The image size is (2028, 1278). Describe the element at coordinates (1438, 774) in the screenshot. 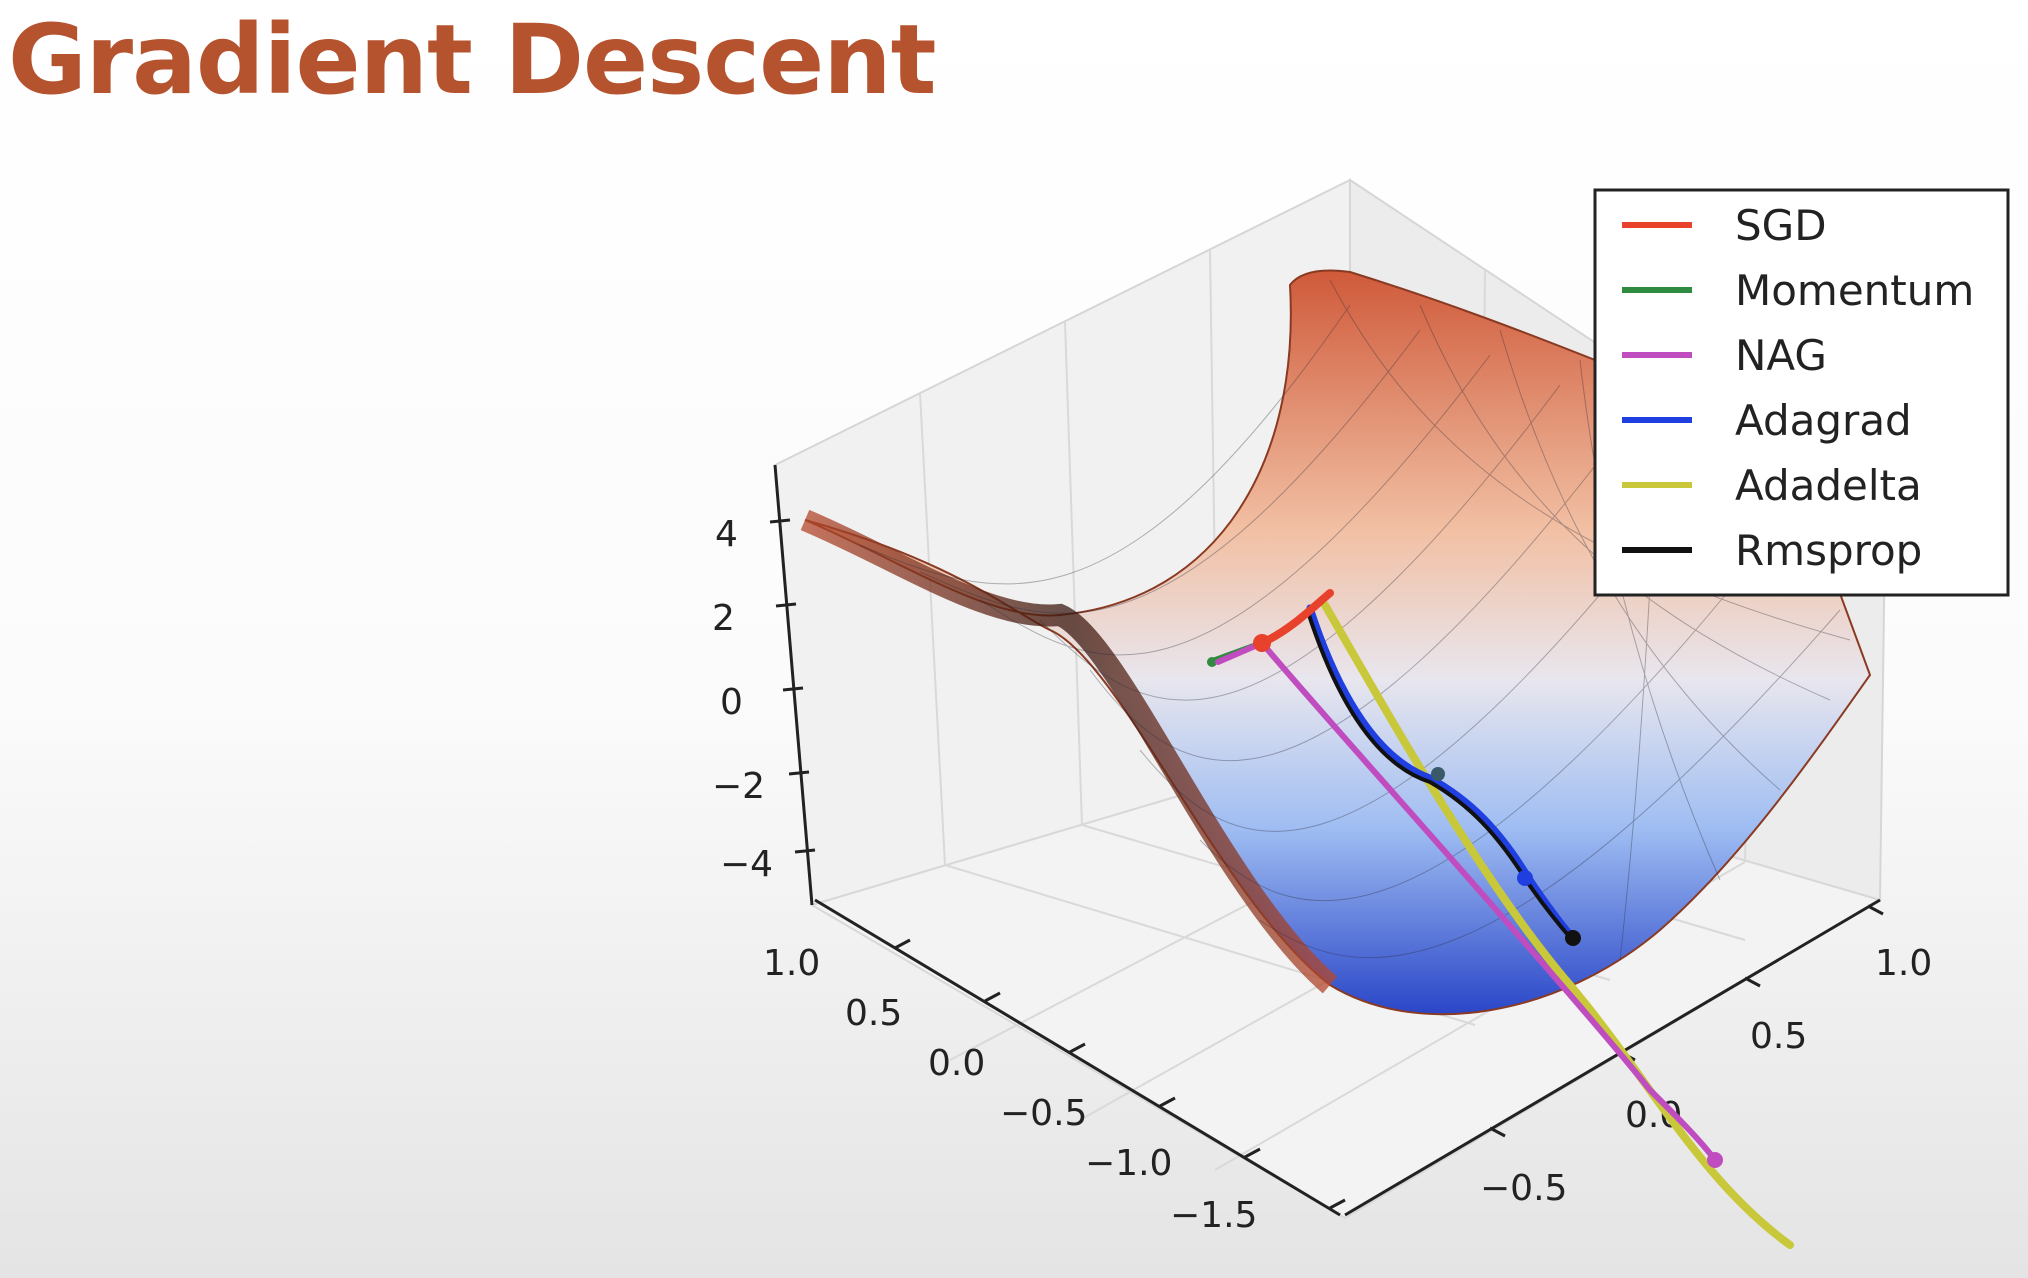

I see `adagrad-marker` at that location.